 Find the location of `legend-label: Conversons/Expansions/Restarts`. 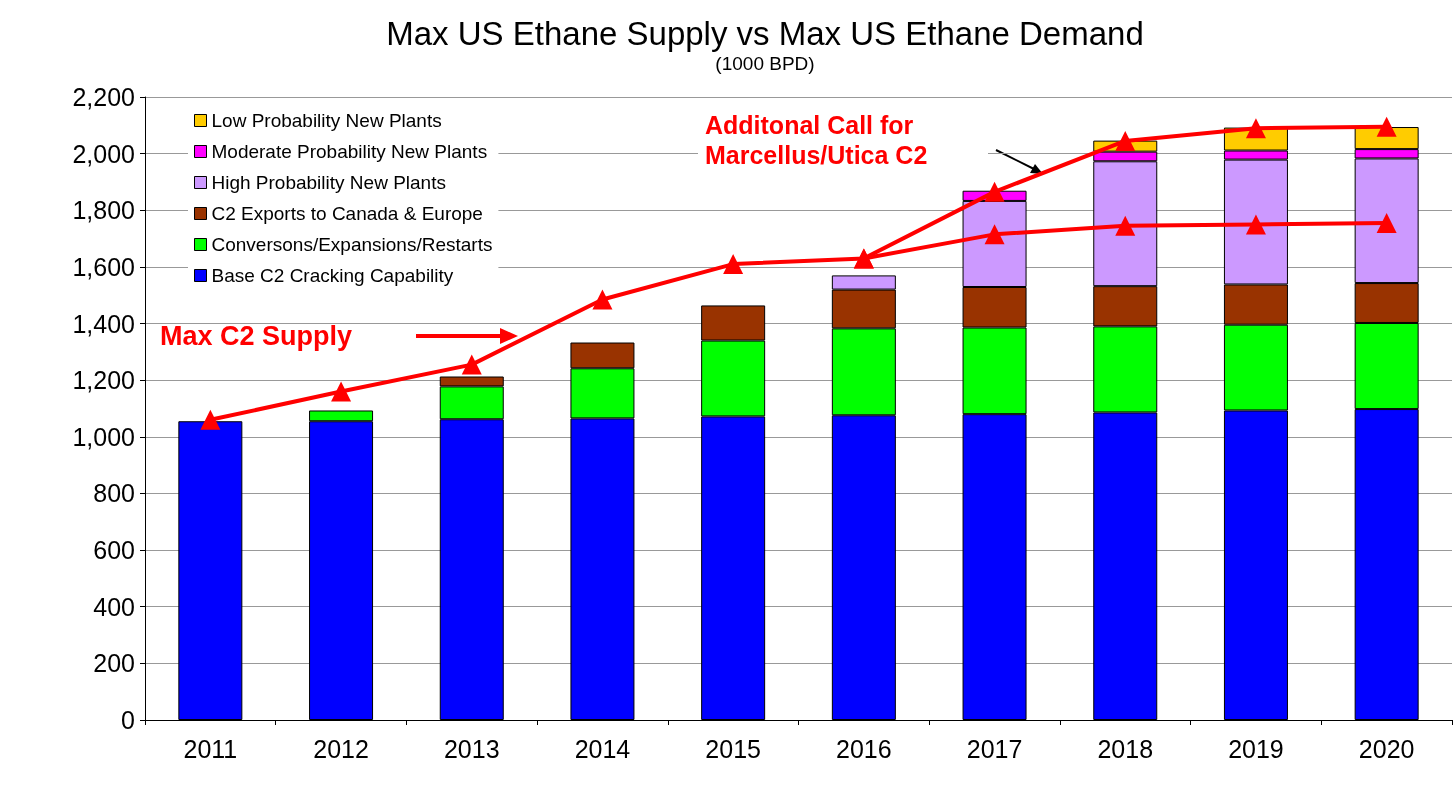

legend-label: Conversons/Expansions/Restarts is located at coordinates (352, 244).